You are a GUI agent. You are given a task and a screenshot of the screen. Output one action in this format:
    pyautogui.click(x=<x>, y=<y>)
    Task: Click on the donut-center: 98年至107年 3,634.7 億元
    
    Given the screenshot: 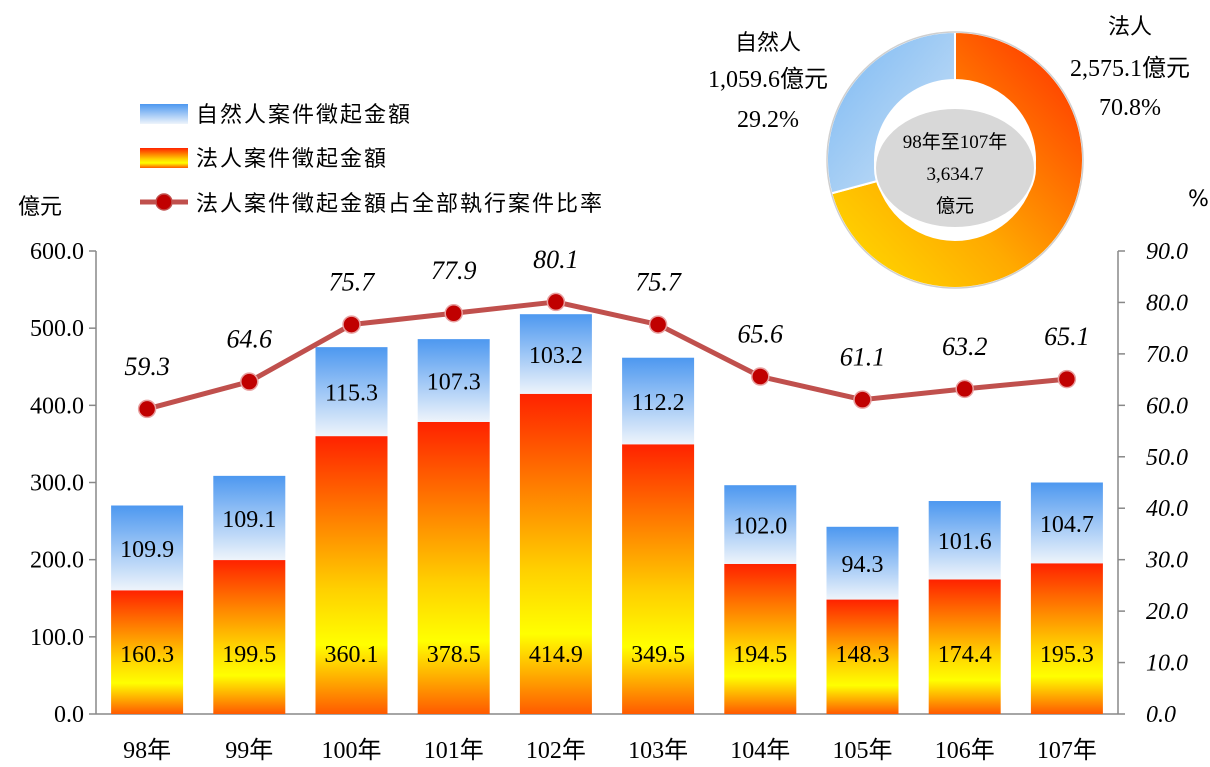 What is the action you would take?
    pyautogui.click(x=955, y=168)
    